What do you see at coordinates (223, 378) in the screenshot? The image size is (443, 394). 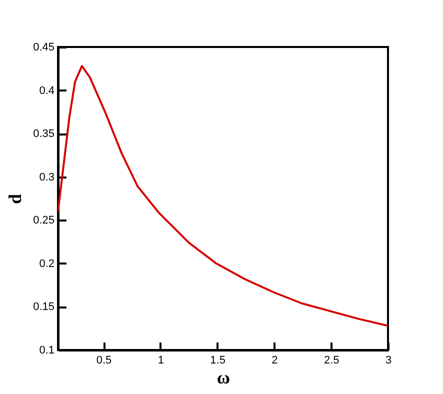 I see `x-axis-title: ω` at bounding box center [223, 378].